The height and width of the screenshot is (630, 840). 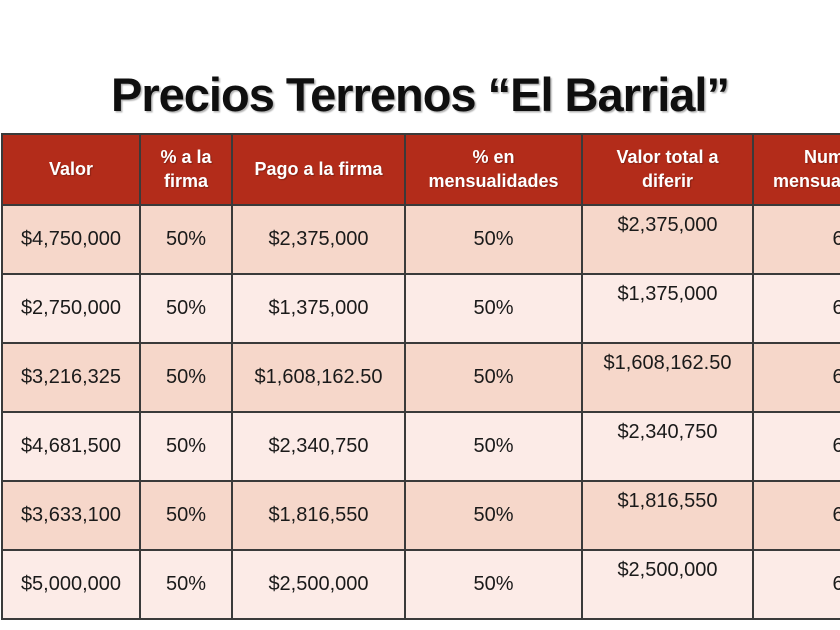 I want to click on cell-valor: $4,750,000, so click(x=71, y=239).